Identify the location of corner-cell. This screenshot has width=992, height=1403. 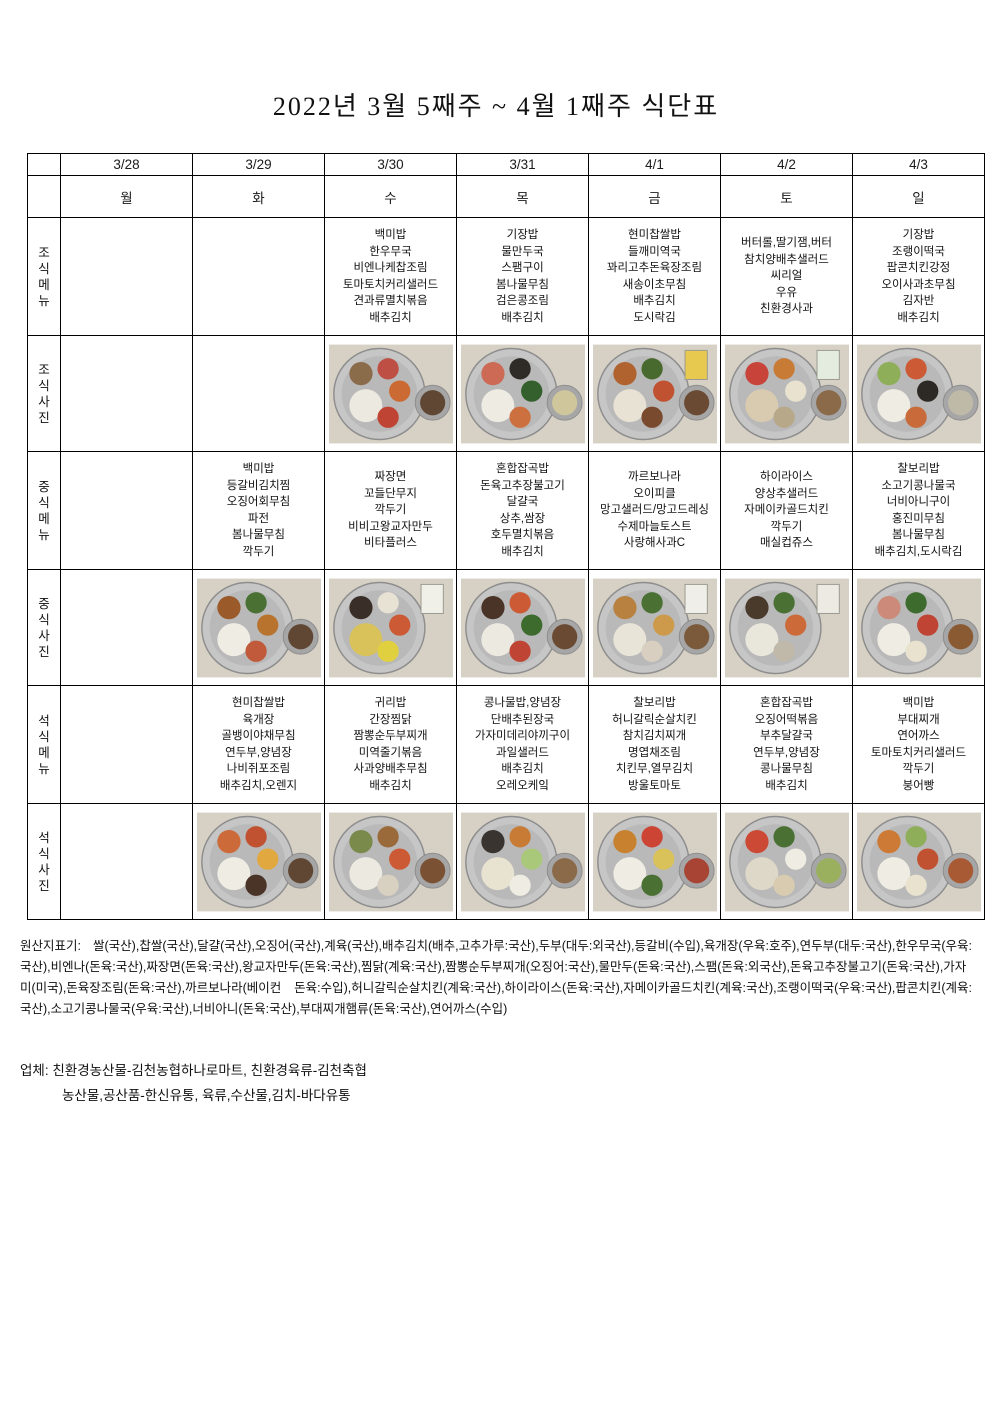
(44, 196).